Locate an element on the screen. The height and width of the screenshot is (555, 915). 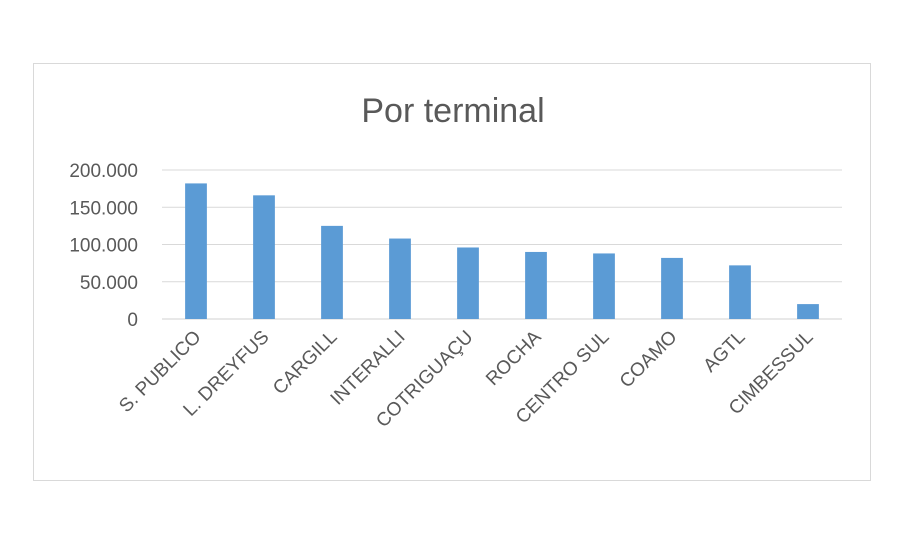
y-axis-ticks: 0 50.000 100.000 150.000 200.000 is located at coordinates (103, 246).